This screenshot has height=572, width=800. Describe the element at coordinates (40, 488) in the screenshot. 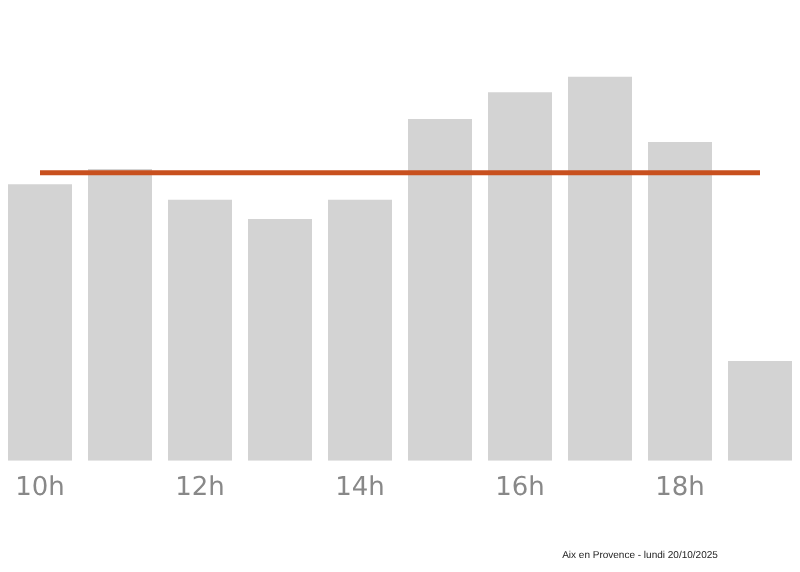

I see `x-tick-label: 10h` at that location.